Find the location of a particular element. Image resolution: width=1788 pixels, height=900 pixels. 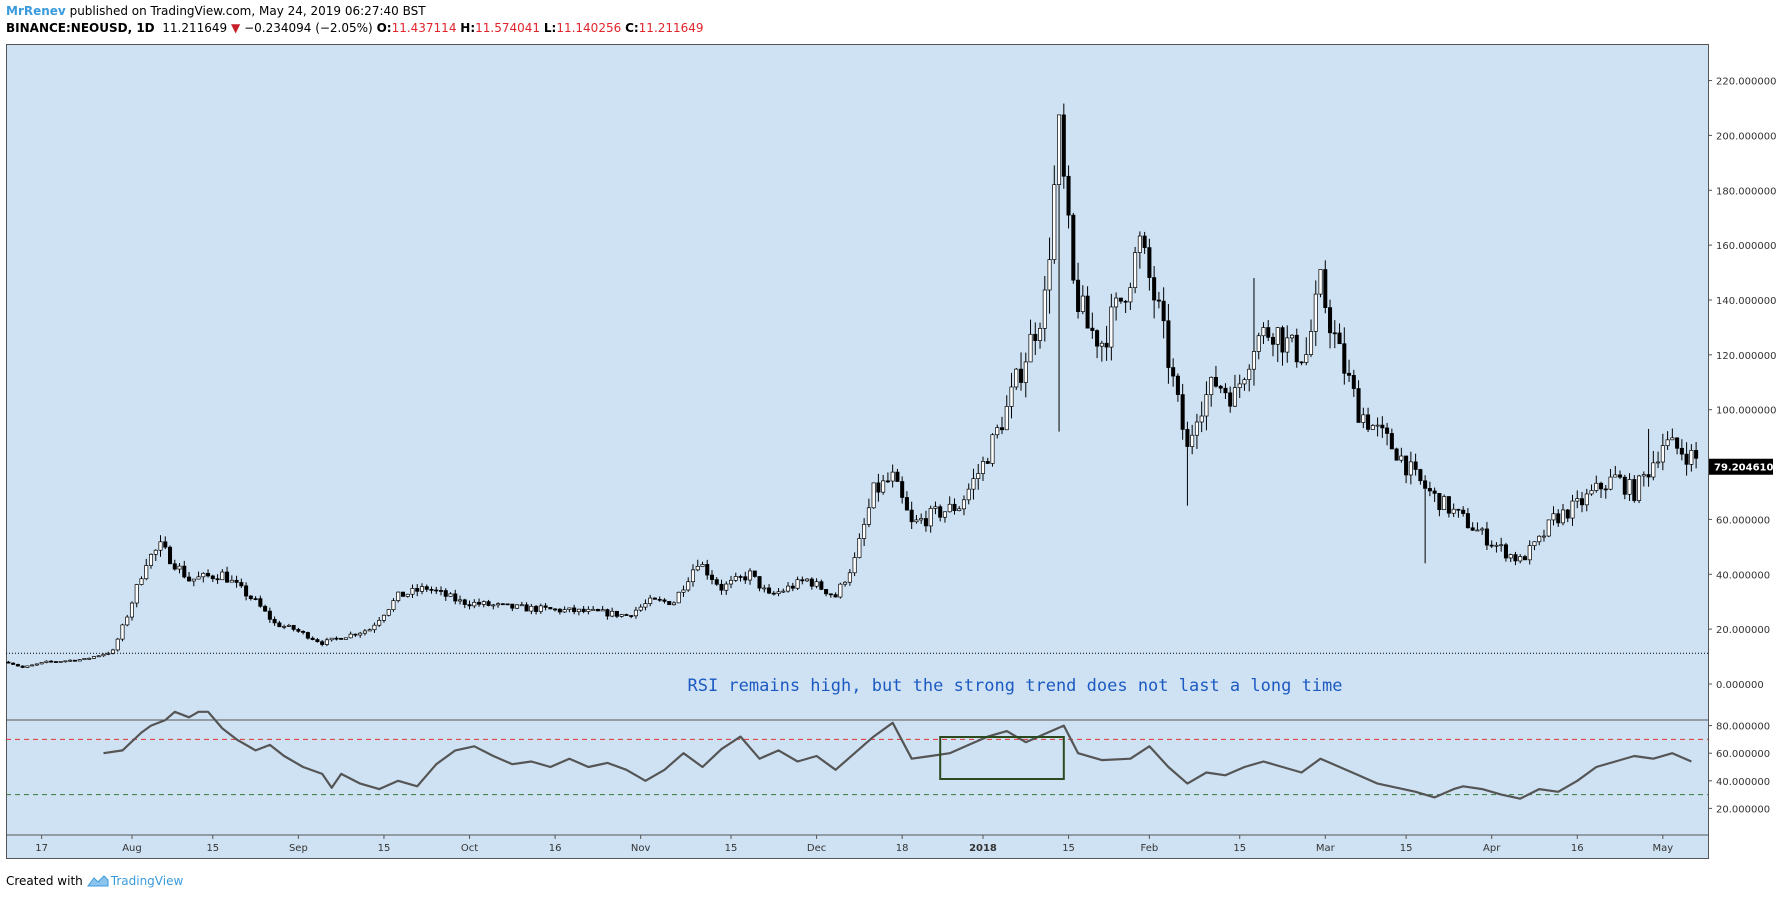

time-tick-label: 2018 is located at coordinates (983, 848).